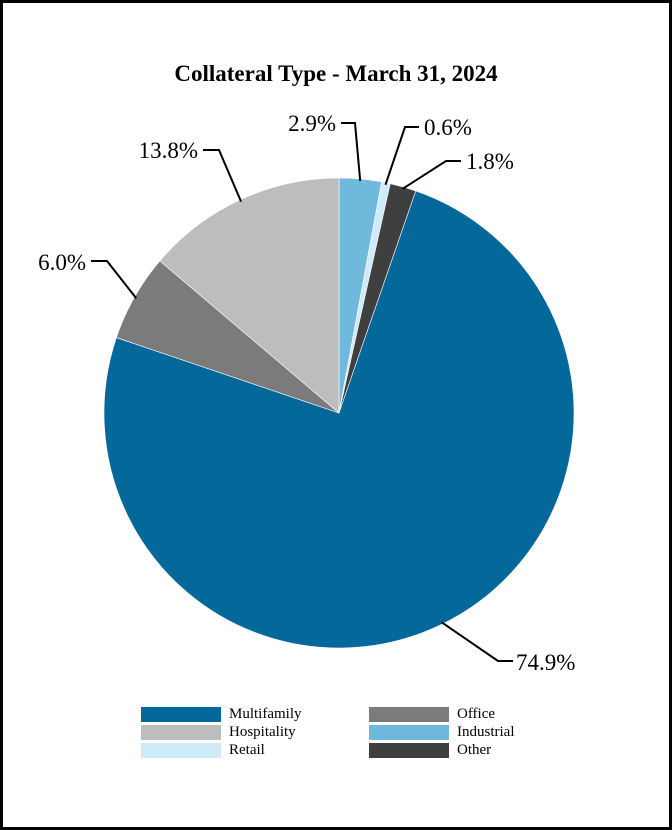 The width and height of the screenshot is (672, 830). What do you see at coordinates (312, 123) in the screenshot?
I see `data-label-industrial: 2.9%` at bounding box center [312, 123].